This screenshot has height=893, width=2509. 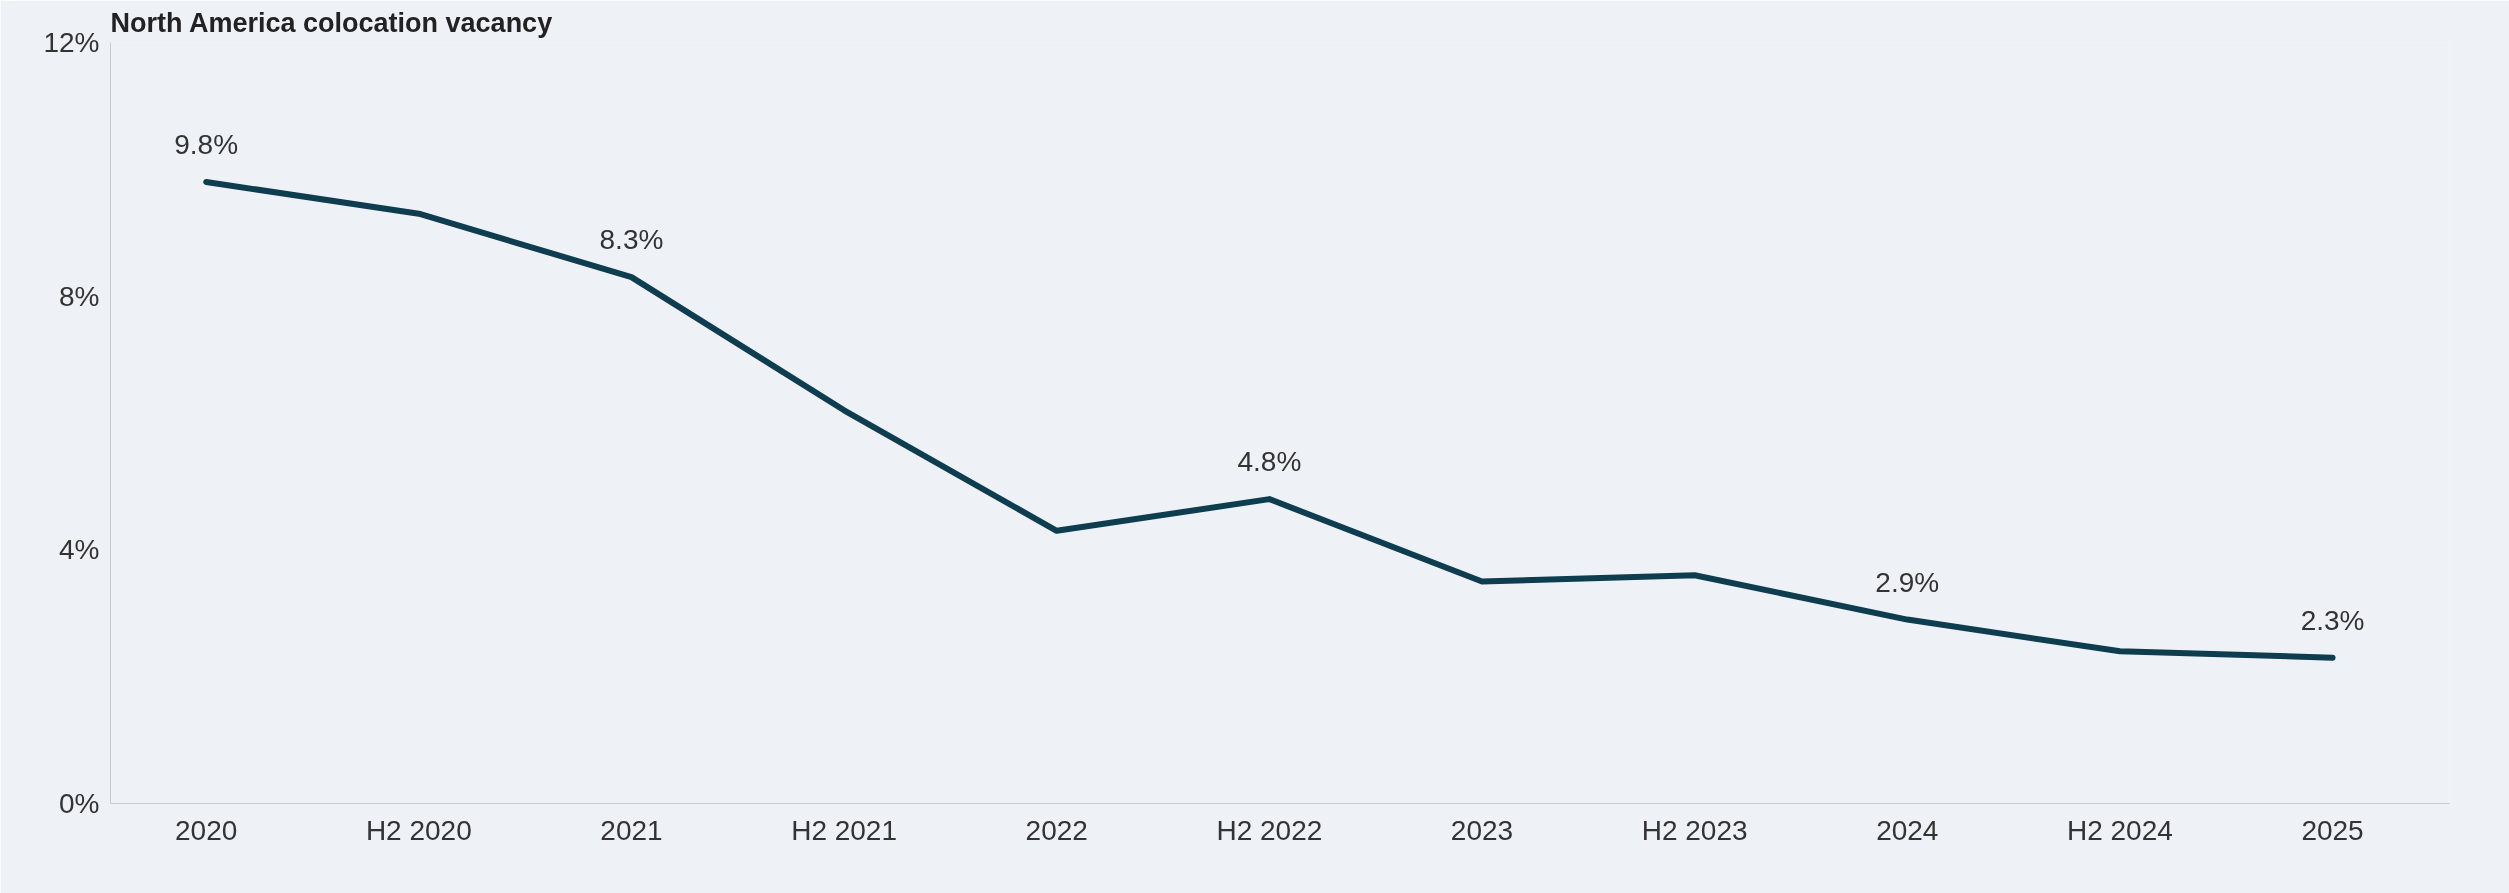 I want to click on data-label: 2.9%, so click(x=1907, y=582).